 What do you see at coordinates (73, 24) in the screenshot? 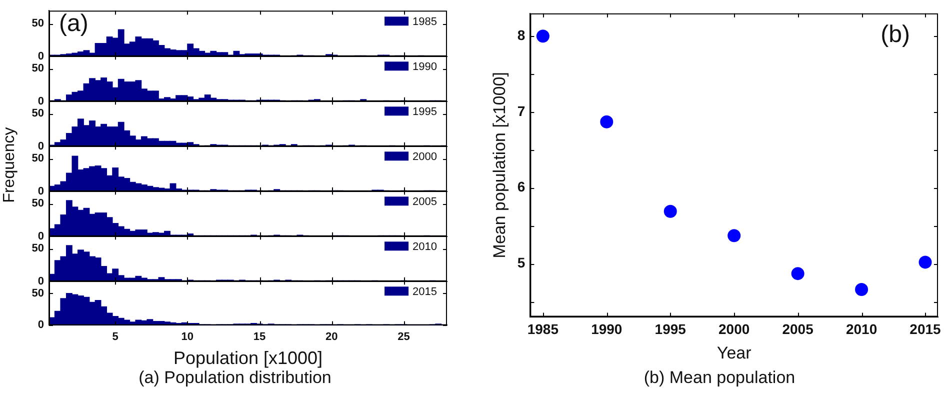
I see `annotation: (a)` at bounding box center [73, 24].